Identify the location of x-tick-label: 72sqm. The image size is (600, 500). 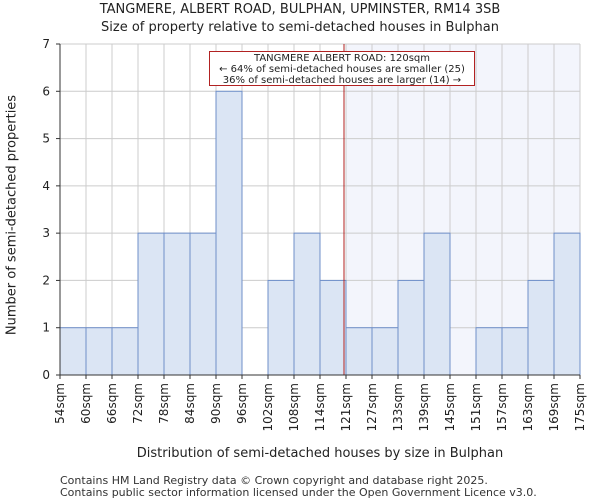
(138, 403).